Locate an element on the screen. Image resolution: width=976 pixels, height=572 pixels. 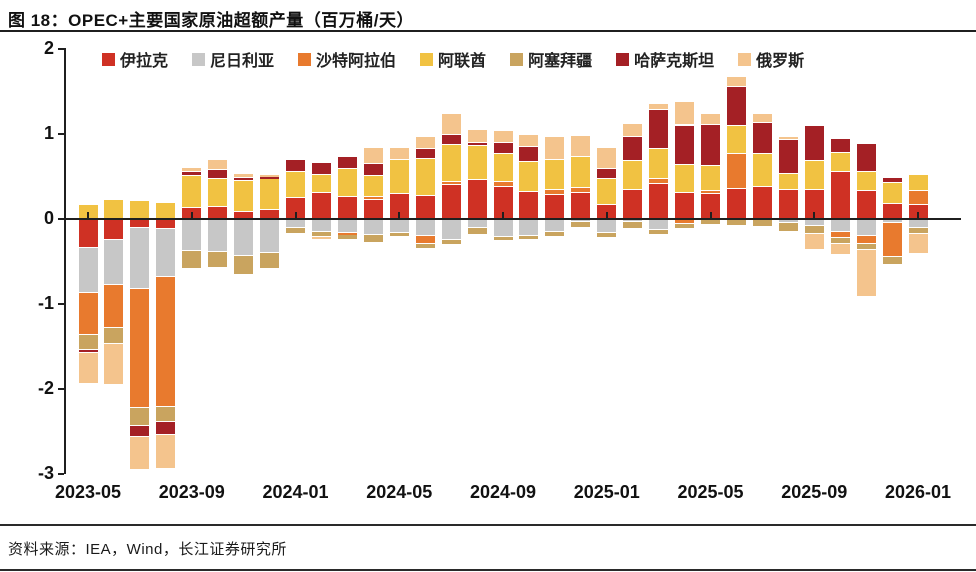
legend-item: 阿联酋 is located at coordinates (453, 59).